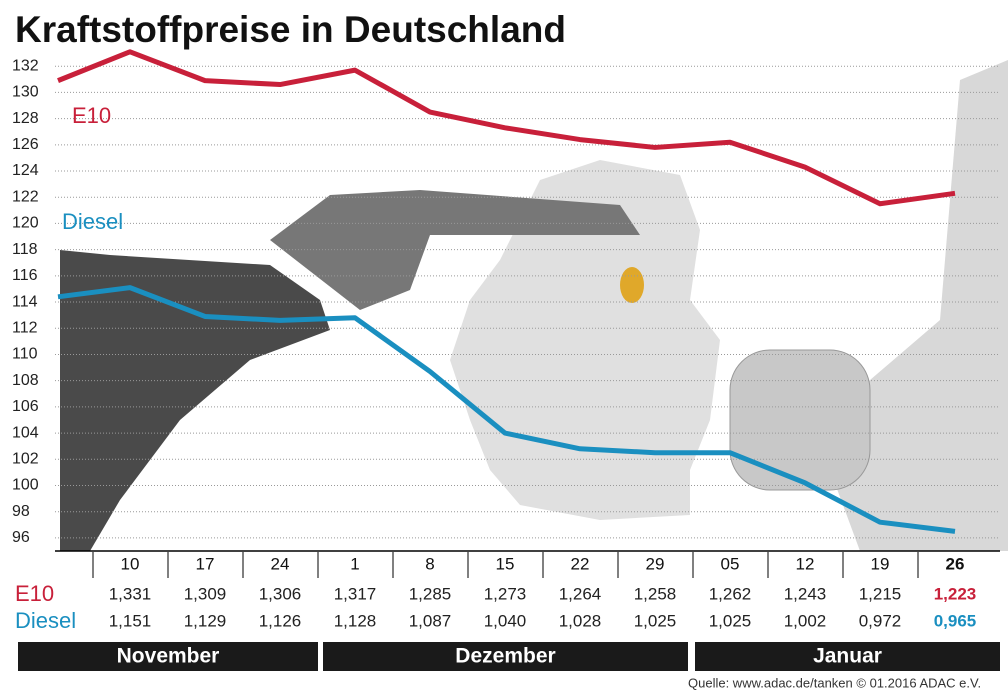 This screenshot has width=1008, height=698. I want to click on month-label: Dezember, so click(505, 656).